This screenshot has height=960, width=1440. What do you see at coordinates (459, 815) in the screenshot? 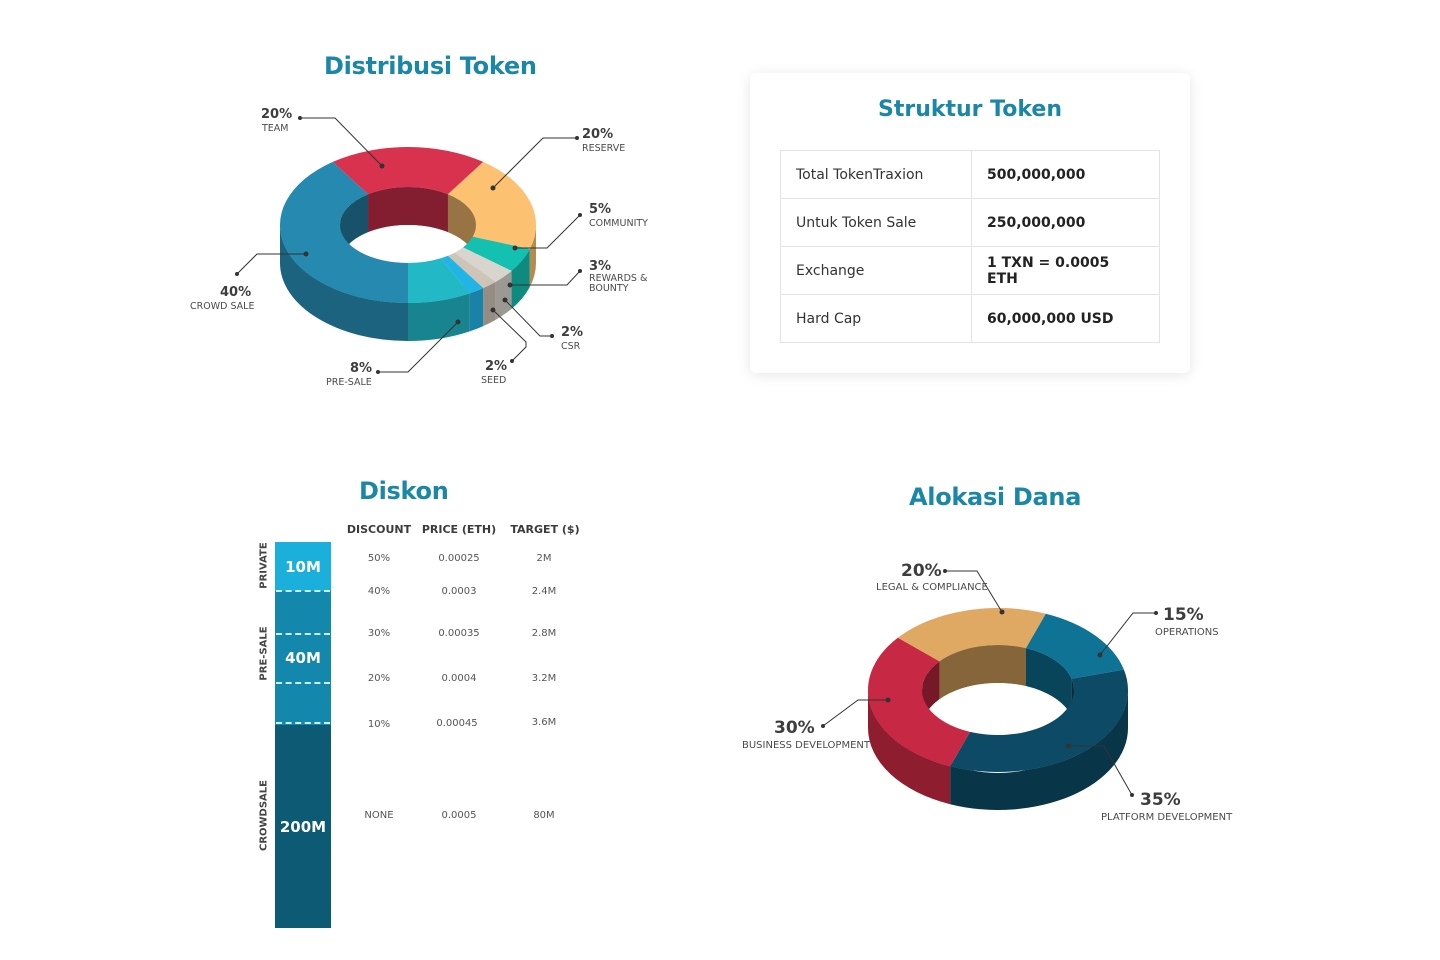
I see `price-cell: 0.0005` at bounding box center [459, 815].